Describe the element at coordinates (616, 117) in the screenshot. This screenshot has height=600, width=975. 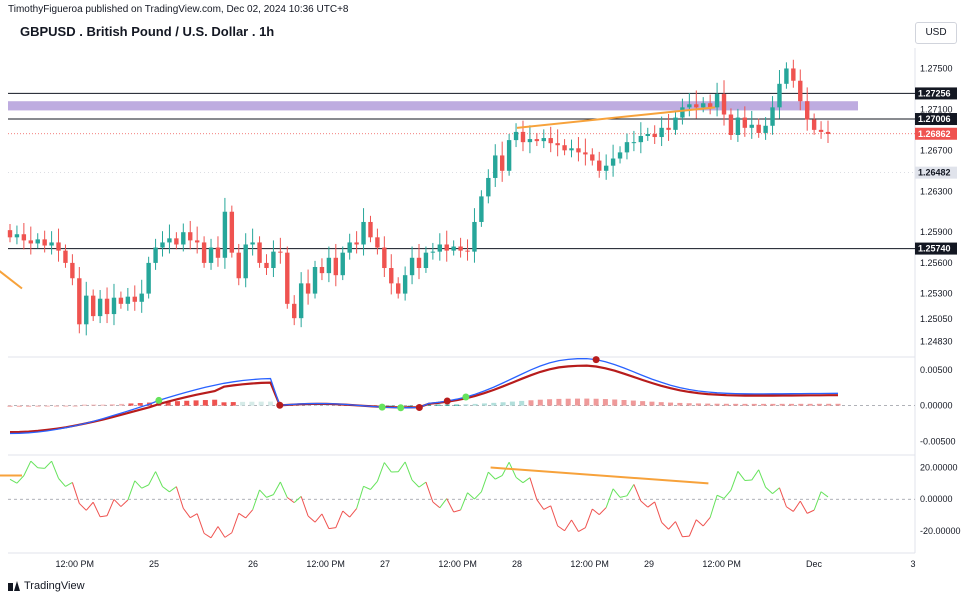
I see `trendline` at that location.